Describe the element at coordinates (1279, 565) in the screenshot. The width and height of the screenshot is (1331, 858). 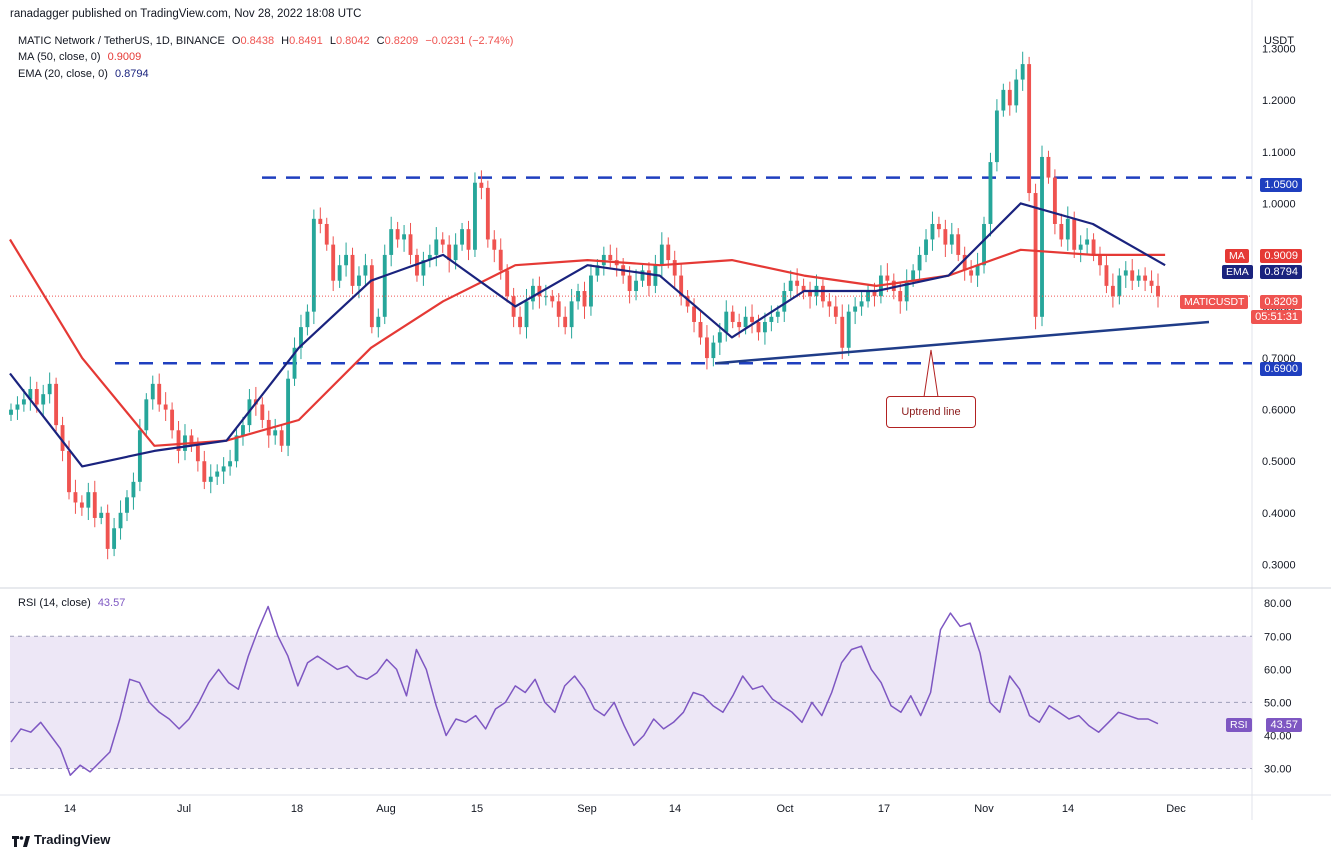
I see `price-tick-label: 0.3000` at that location.